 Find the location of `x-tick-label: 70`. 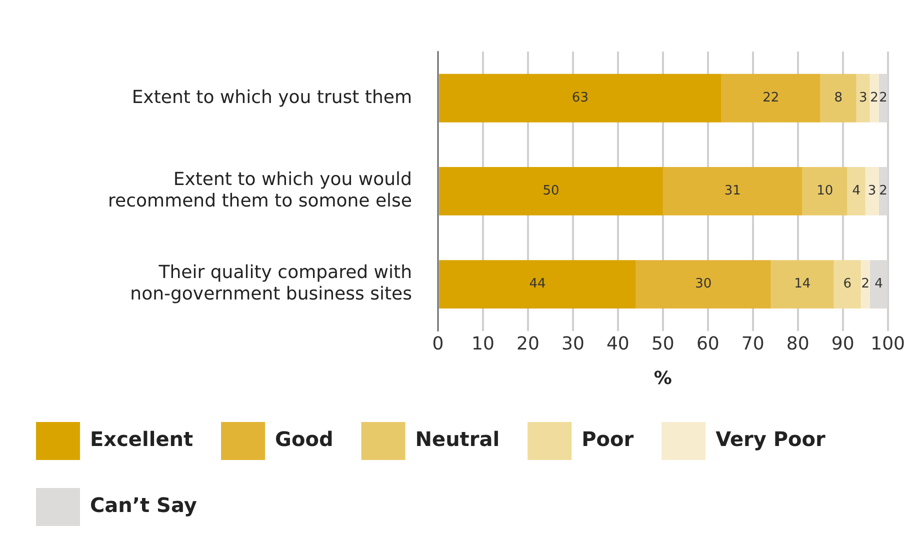

x-tick-label: 70 is located at coordinates (752, 343).